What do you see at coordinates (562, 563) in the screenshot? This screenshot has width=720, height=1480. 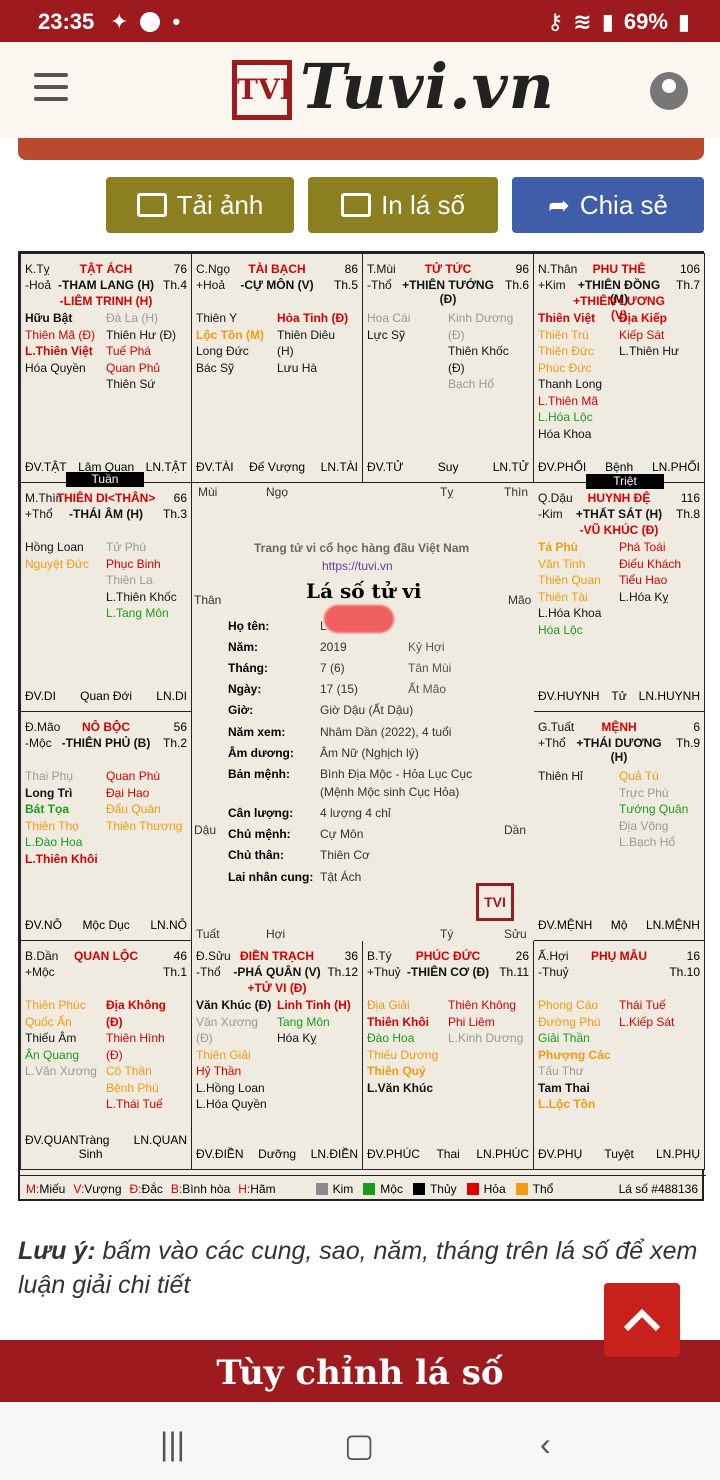 I see `star-label: Văn Tinh` at bounding box center [562, 563].